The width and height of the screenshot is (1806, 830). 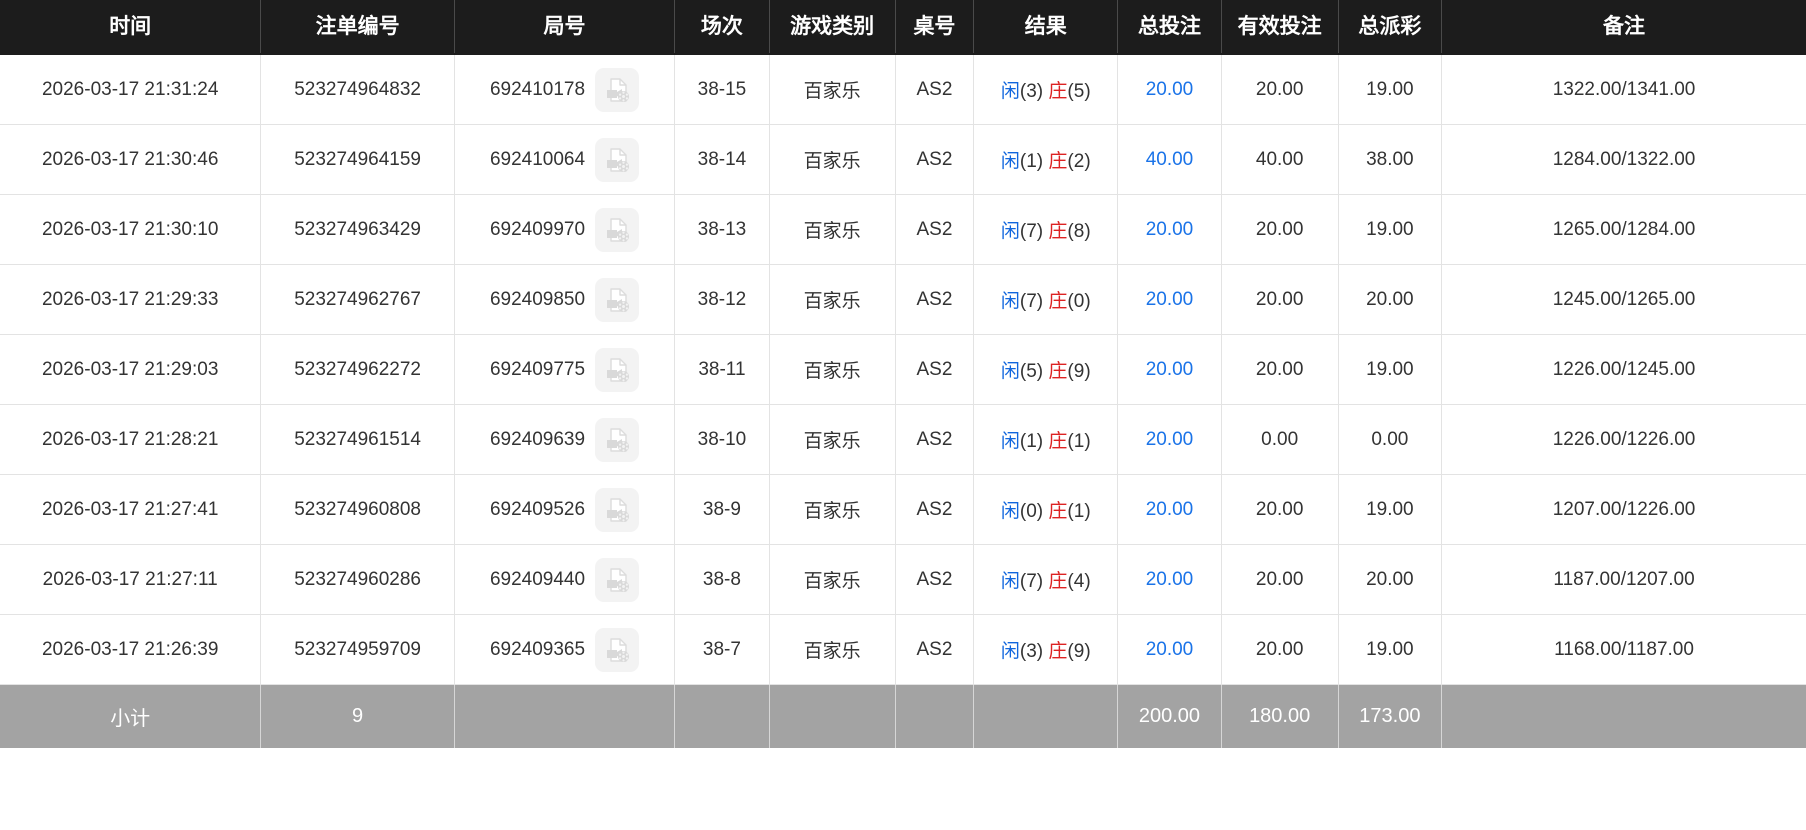 I want to click on result-banker-value: (0), so click(x=1079, y=301).